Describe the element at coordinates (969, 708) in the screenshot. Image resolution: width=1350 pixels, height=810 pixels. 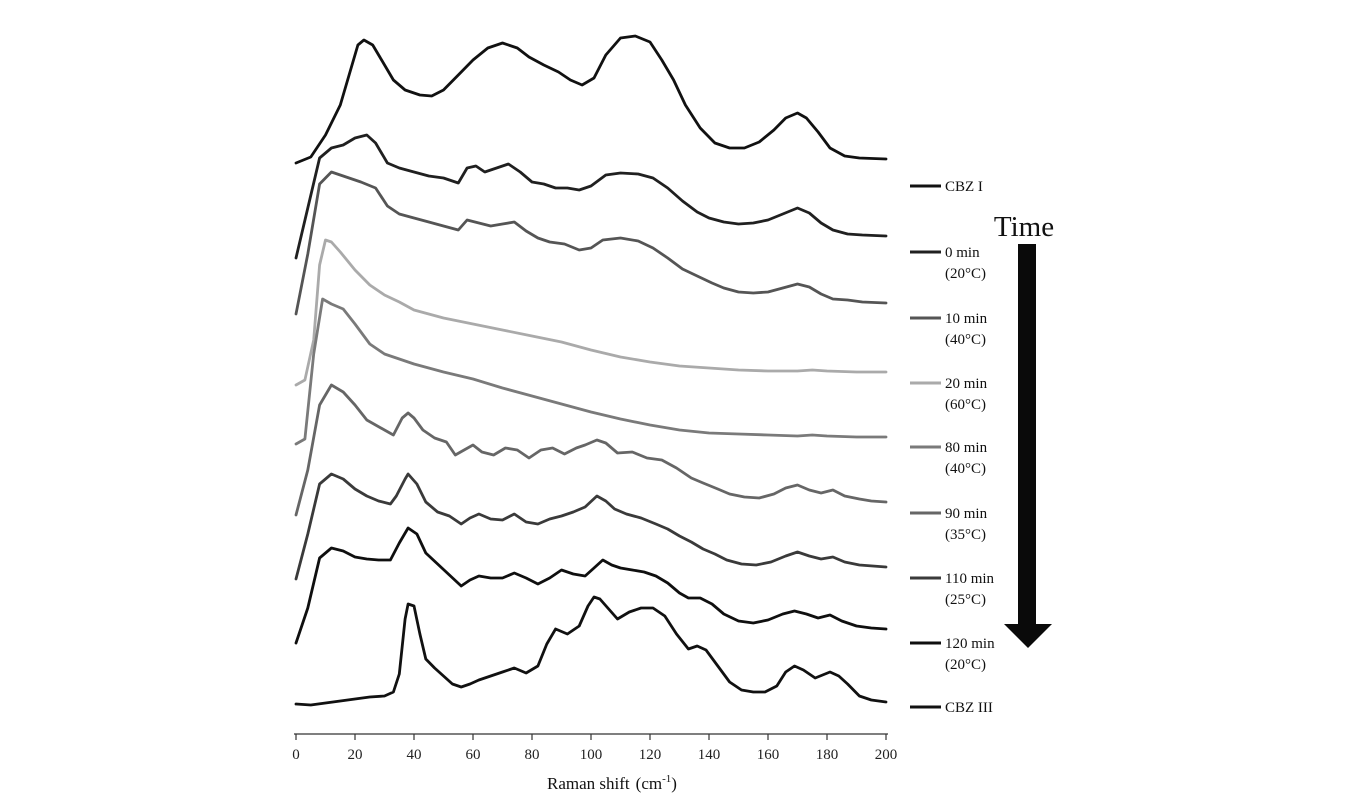
I see `legend-label-8-0: CBZ III` at that location.